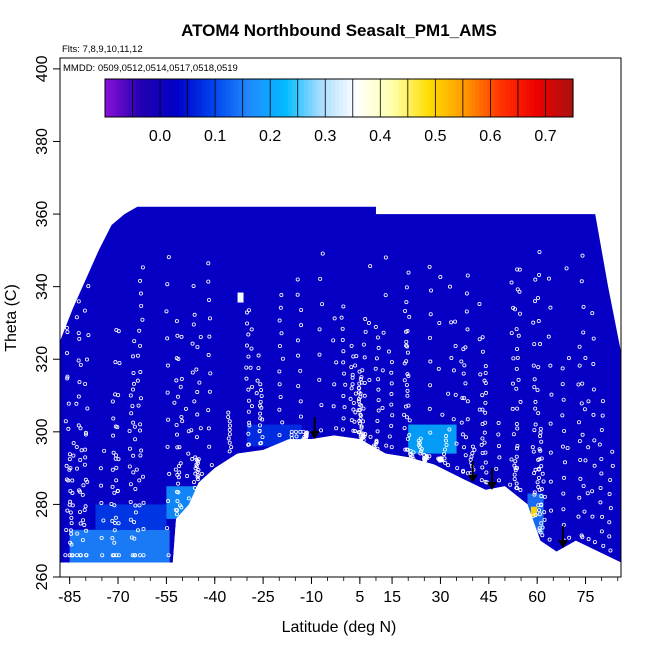 This screenshot has height=655, width=650. What do you see at coordinates (215, 136) in the screenshot?
I see `colorbar-tick-label: 0.1` at bounding box center [215, 136].